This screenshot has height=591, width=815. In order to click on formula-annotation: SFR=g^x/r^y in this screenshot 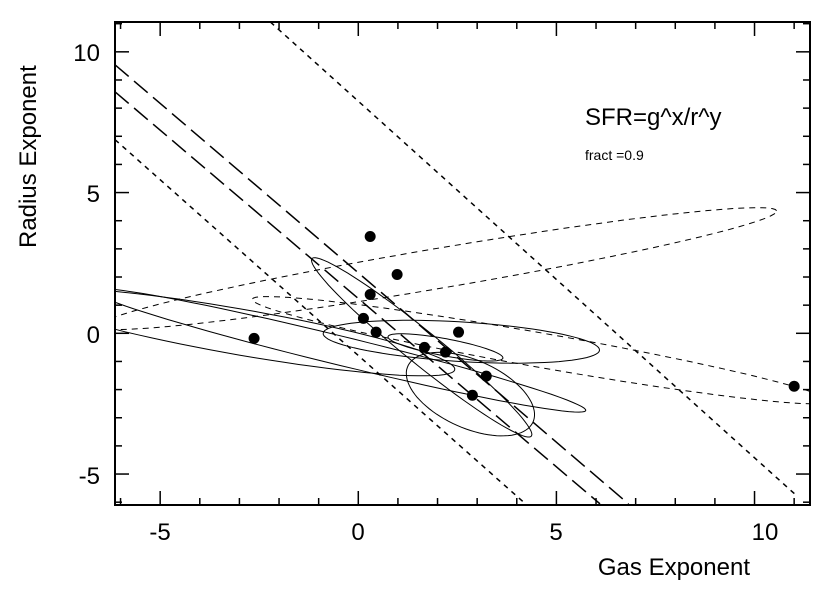, I will do `click(653, 117)`.